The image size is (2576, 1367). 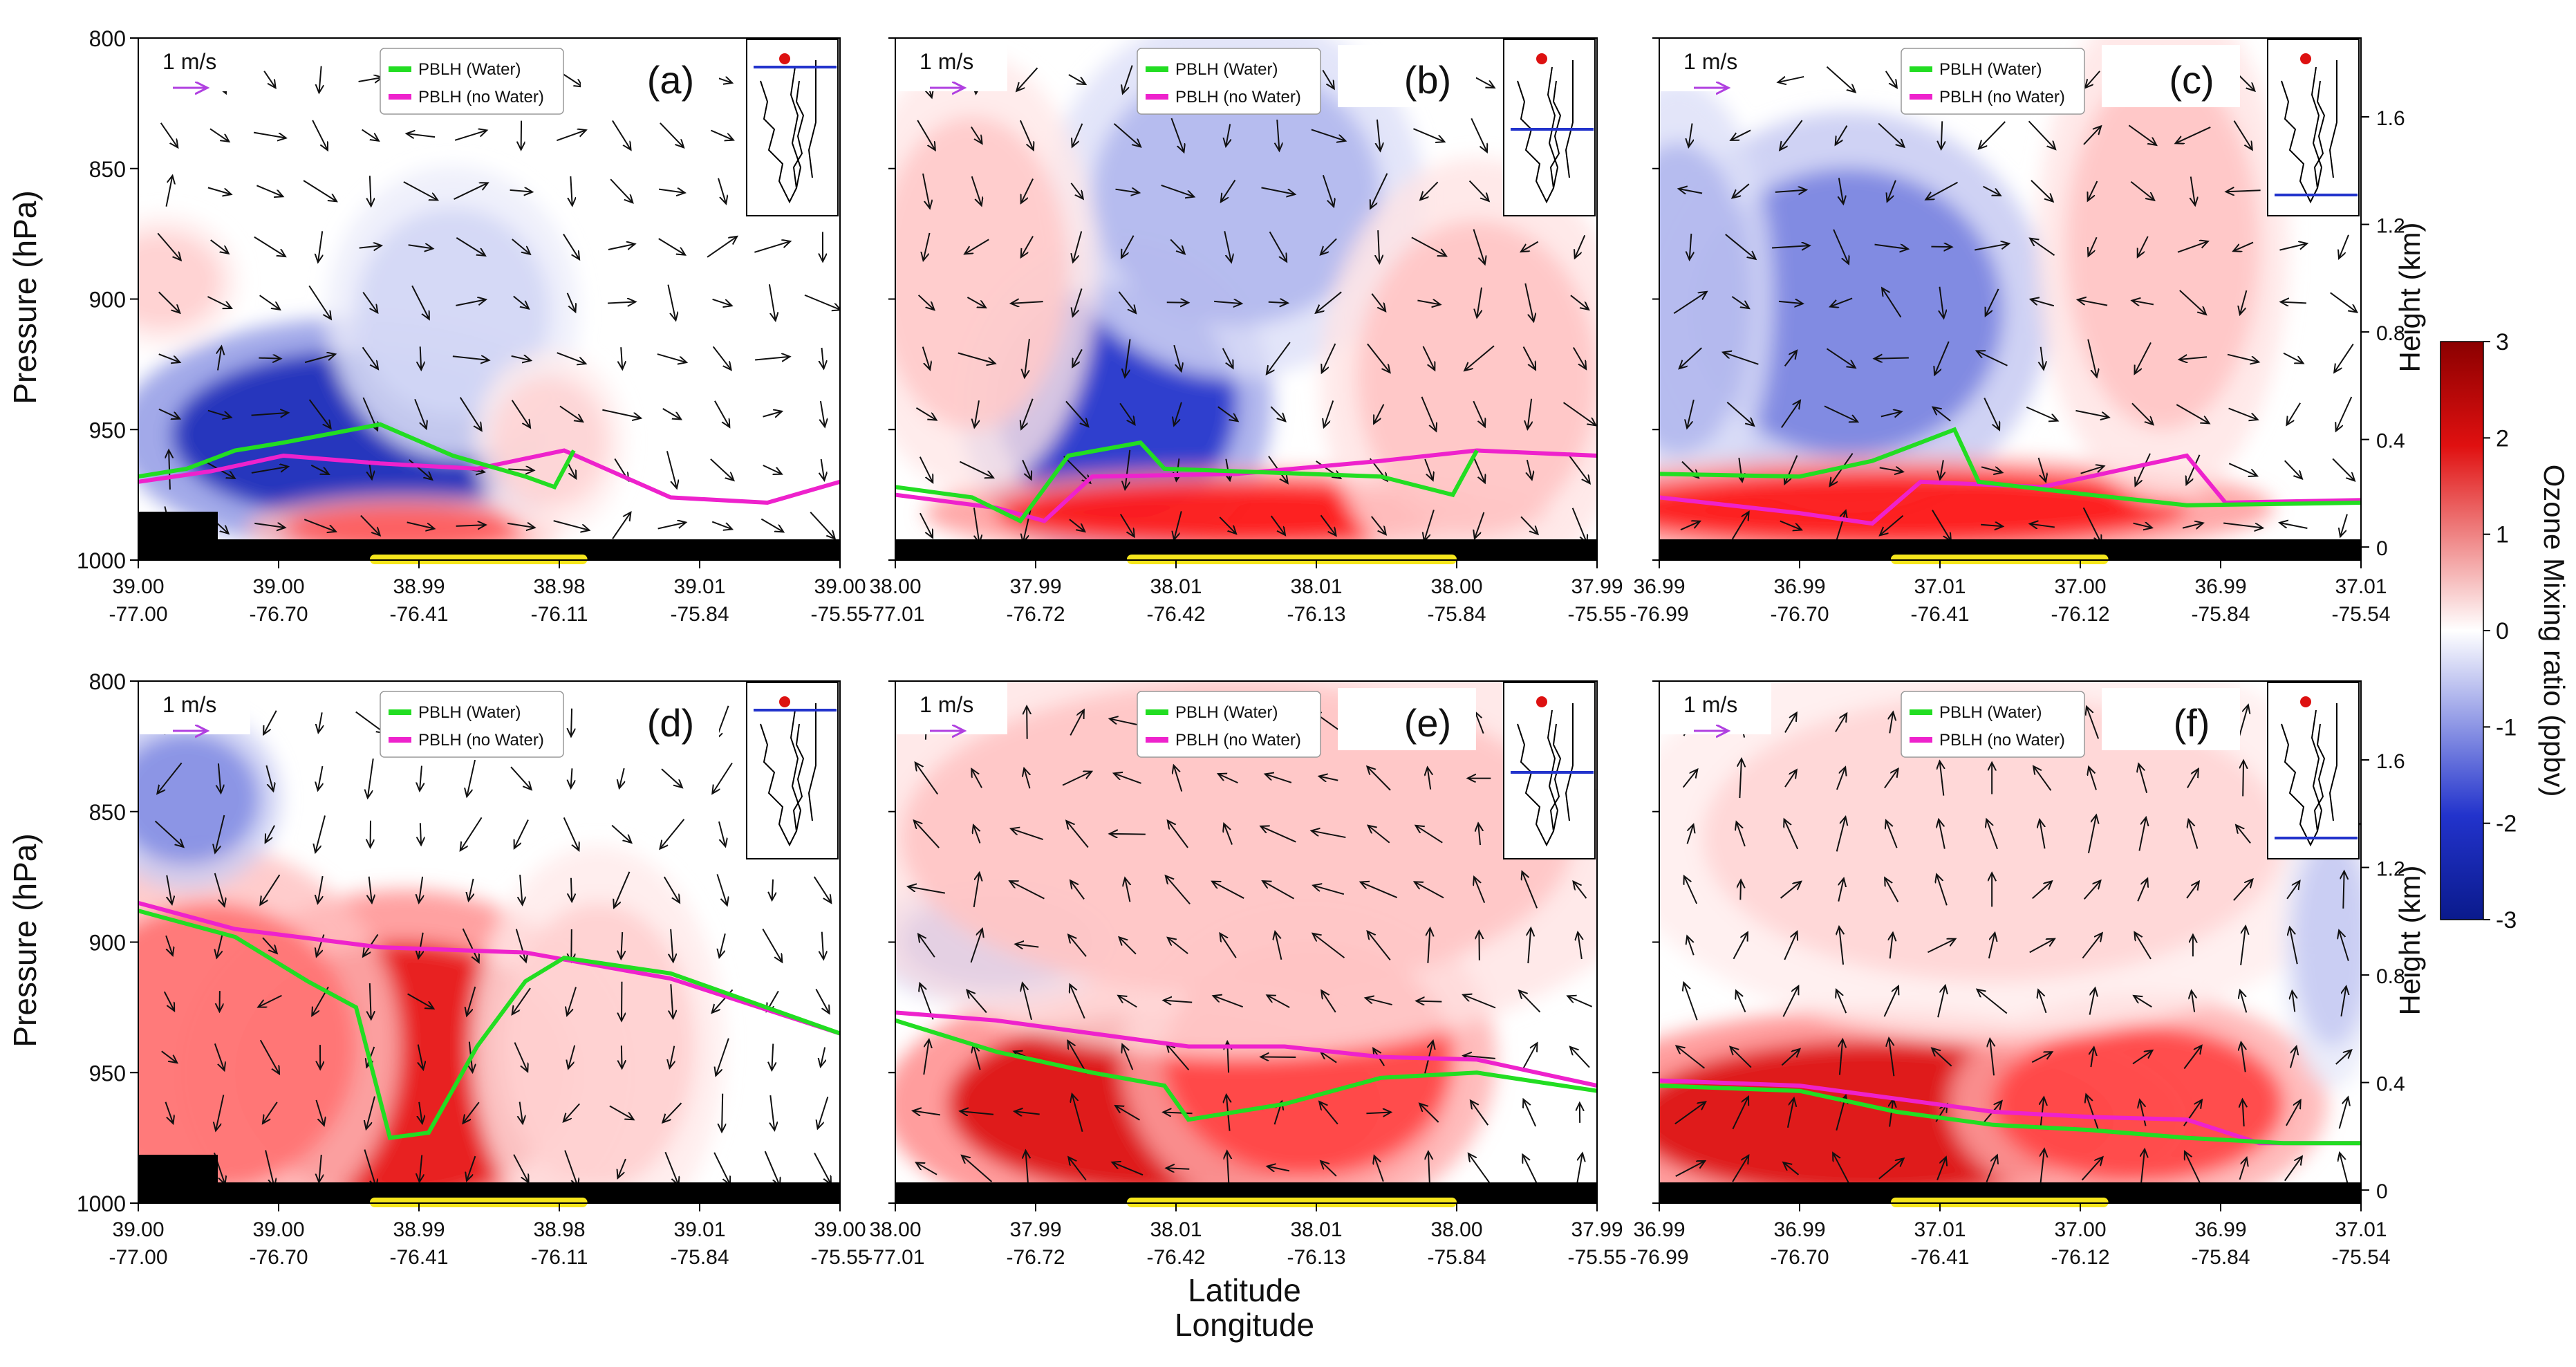 I want to click on x-tick-lon: -76.41, so click(x=1939, y=1257).